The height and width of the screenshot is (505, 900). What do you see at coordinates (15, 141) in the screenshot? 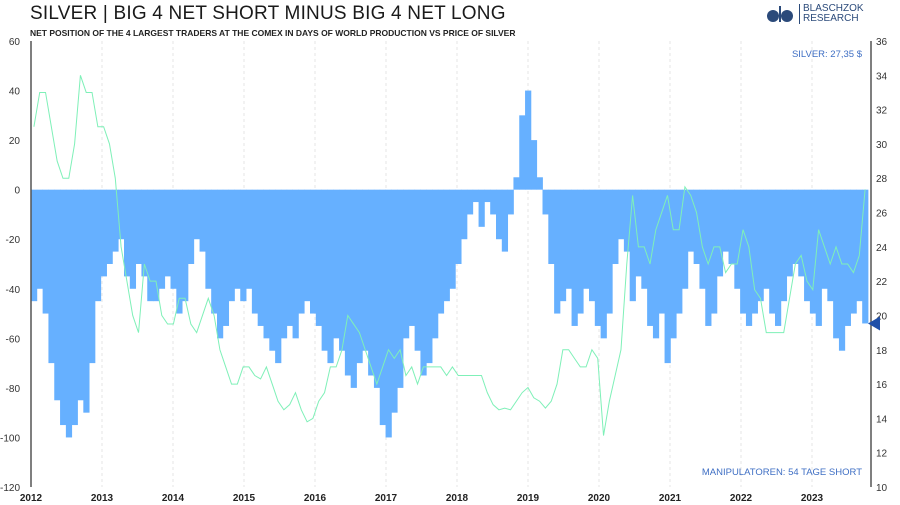
I see `left-tick-label: 20` at bounding box center [15, 141].